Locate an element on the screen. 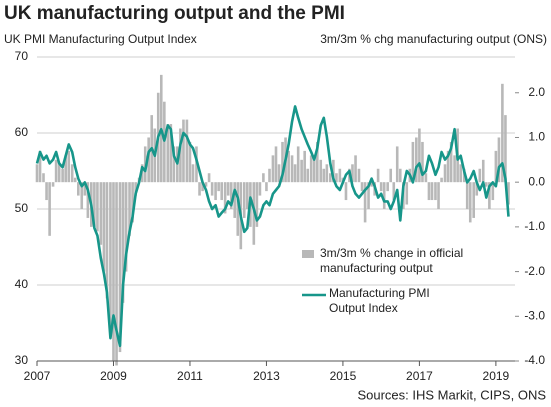 Image resolution: width=551 pixels, height=407 pixels. y-axis-label: UK PMI Manufacturing Output Index is located at coordinates (100, 39).